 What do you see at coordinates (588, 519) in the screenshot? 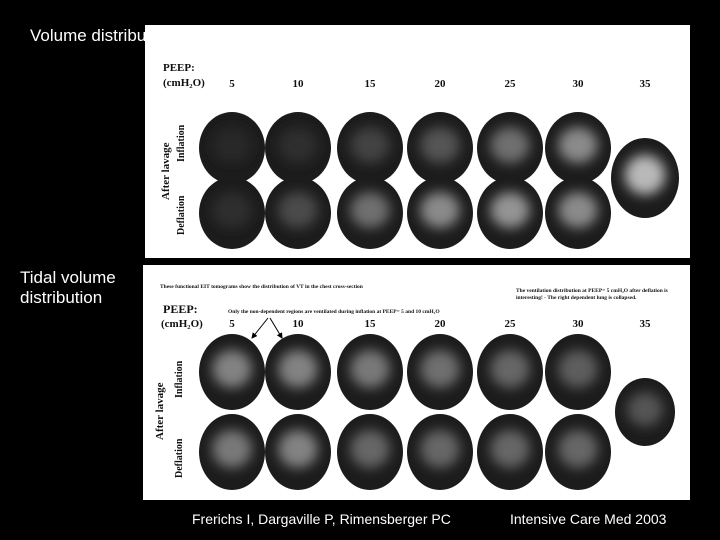
I see `citation-journal: Intensive Care Med 2003` at bounding box center [588, 519].